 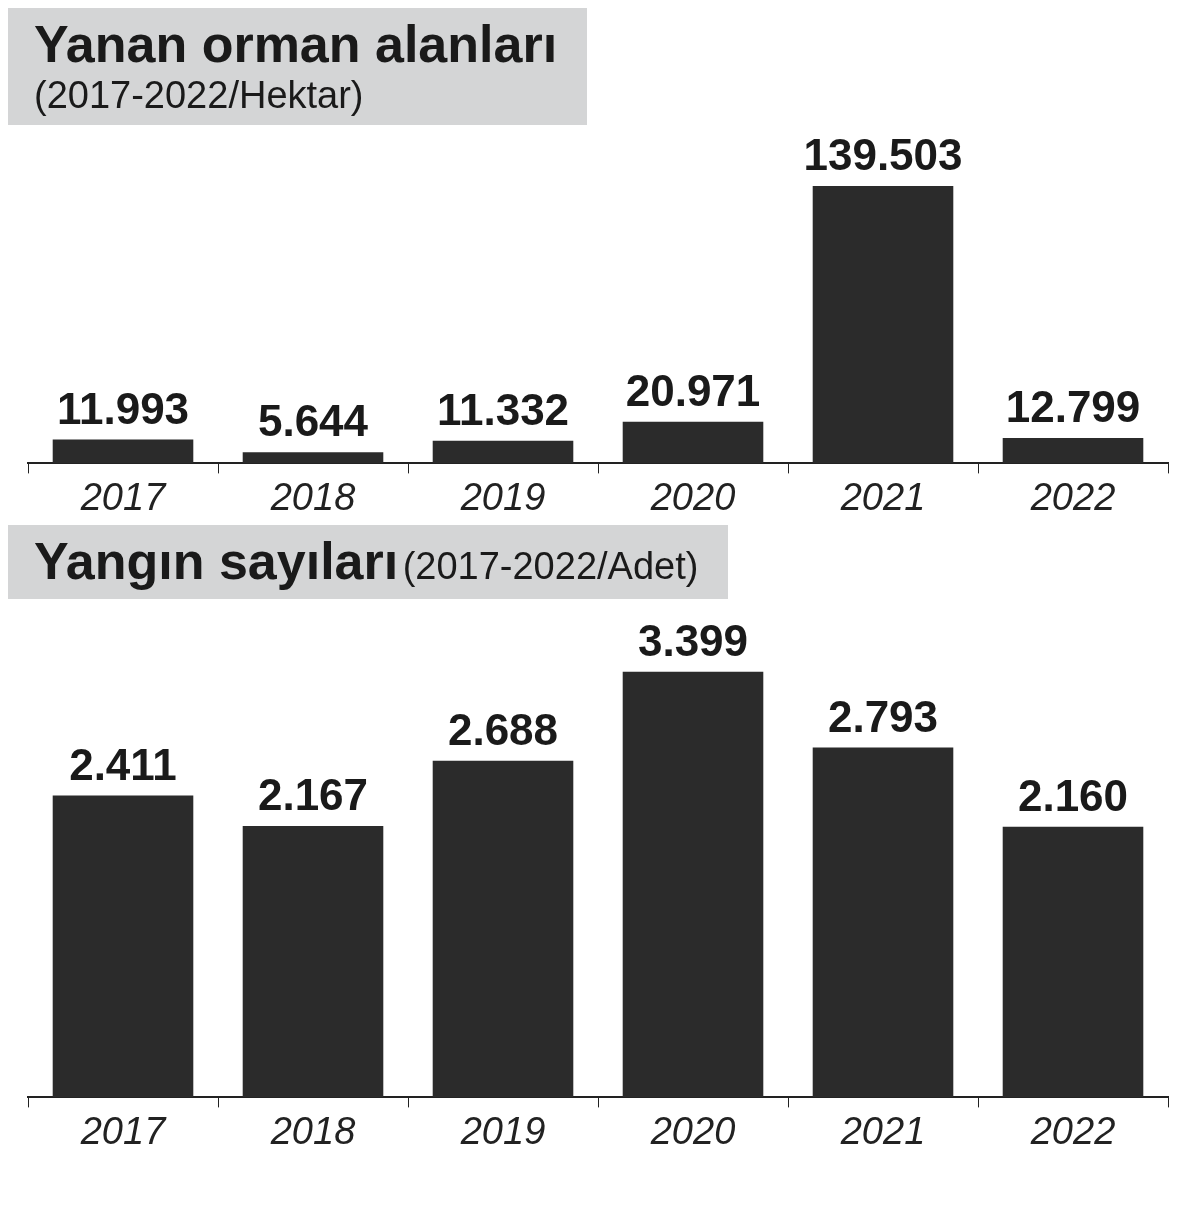 I want to click on data-label: 2.167, so click(x=313, y=795).